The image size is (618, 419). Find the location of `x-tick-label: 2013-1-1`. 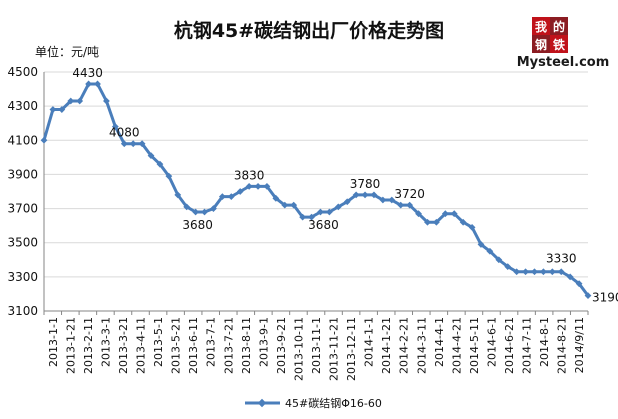

x-tick-label: 2013-1-1 is located at coordinates (53, 342).